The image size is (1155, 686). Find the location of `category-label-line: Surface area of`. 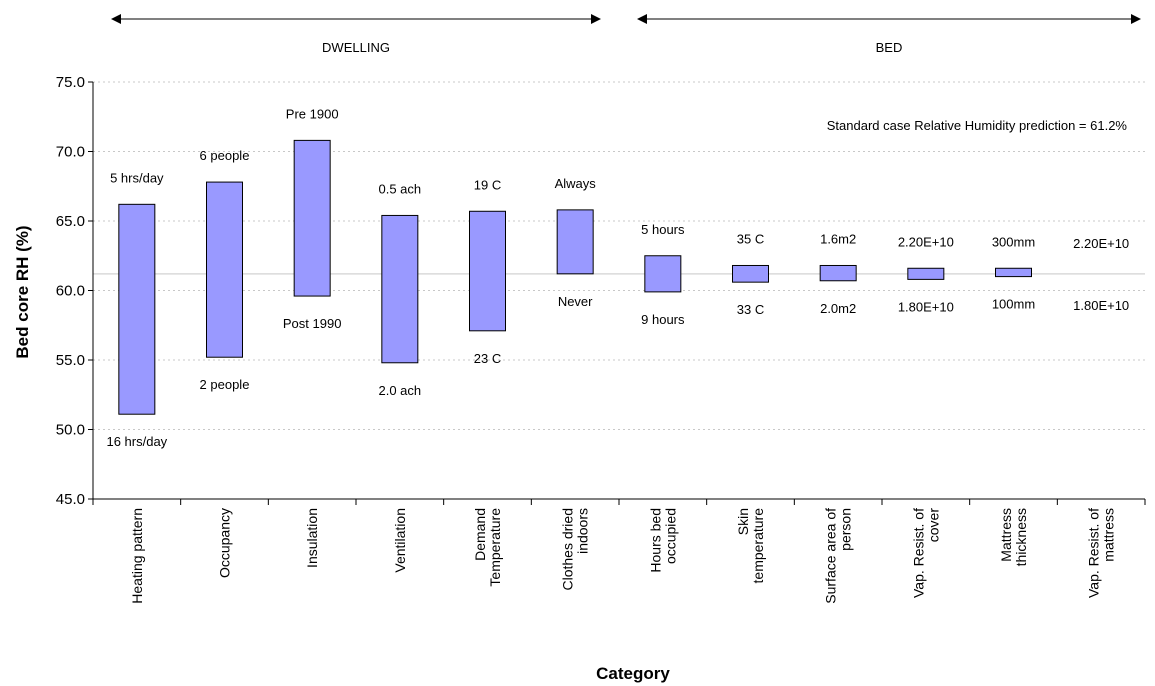

category-label-line: Surface area of is located at coordinates (831, 556).